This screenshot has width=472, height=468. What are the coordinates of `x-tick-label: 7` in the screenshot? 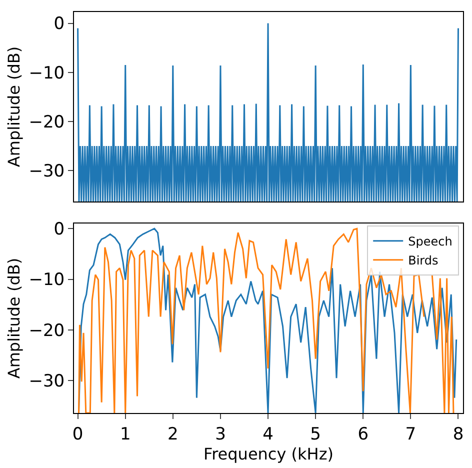 It's located at (410, 434).